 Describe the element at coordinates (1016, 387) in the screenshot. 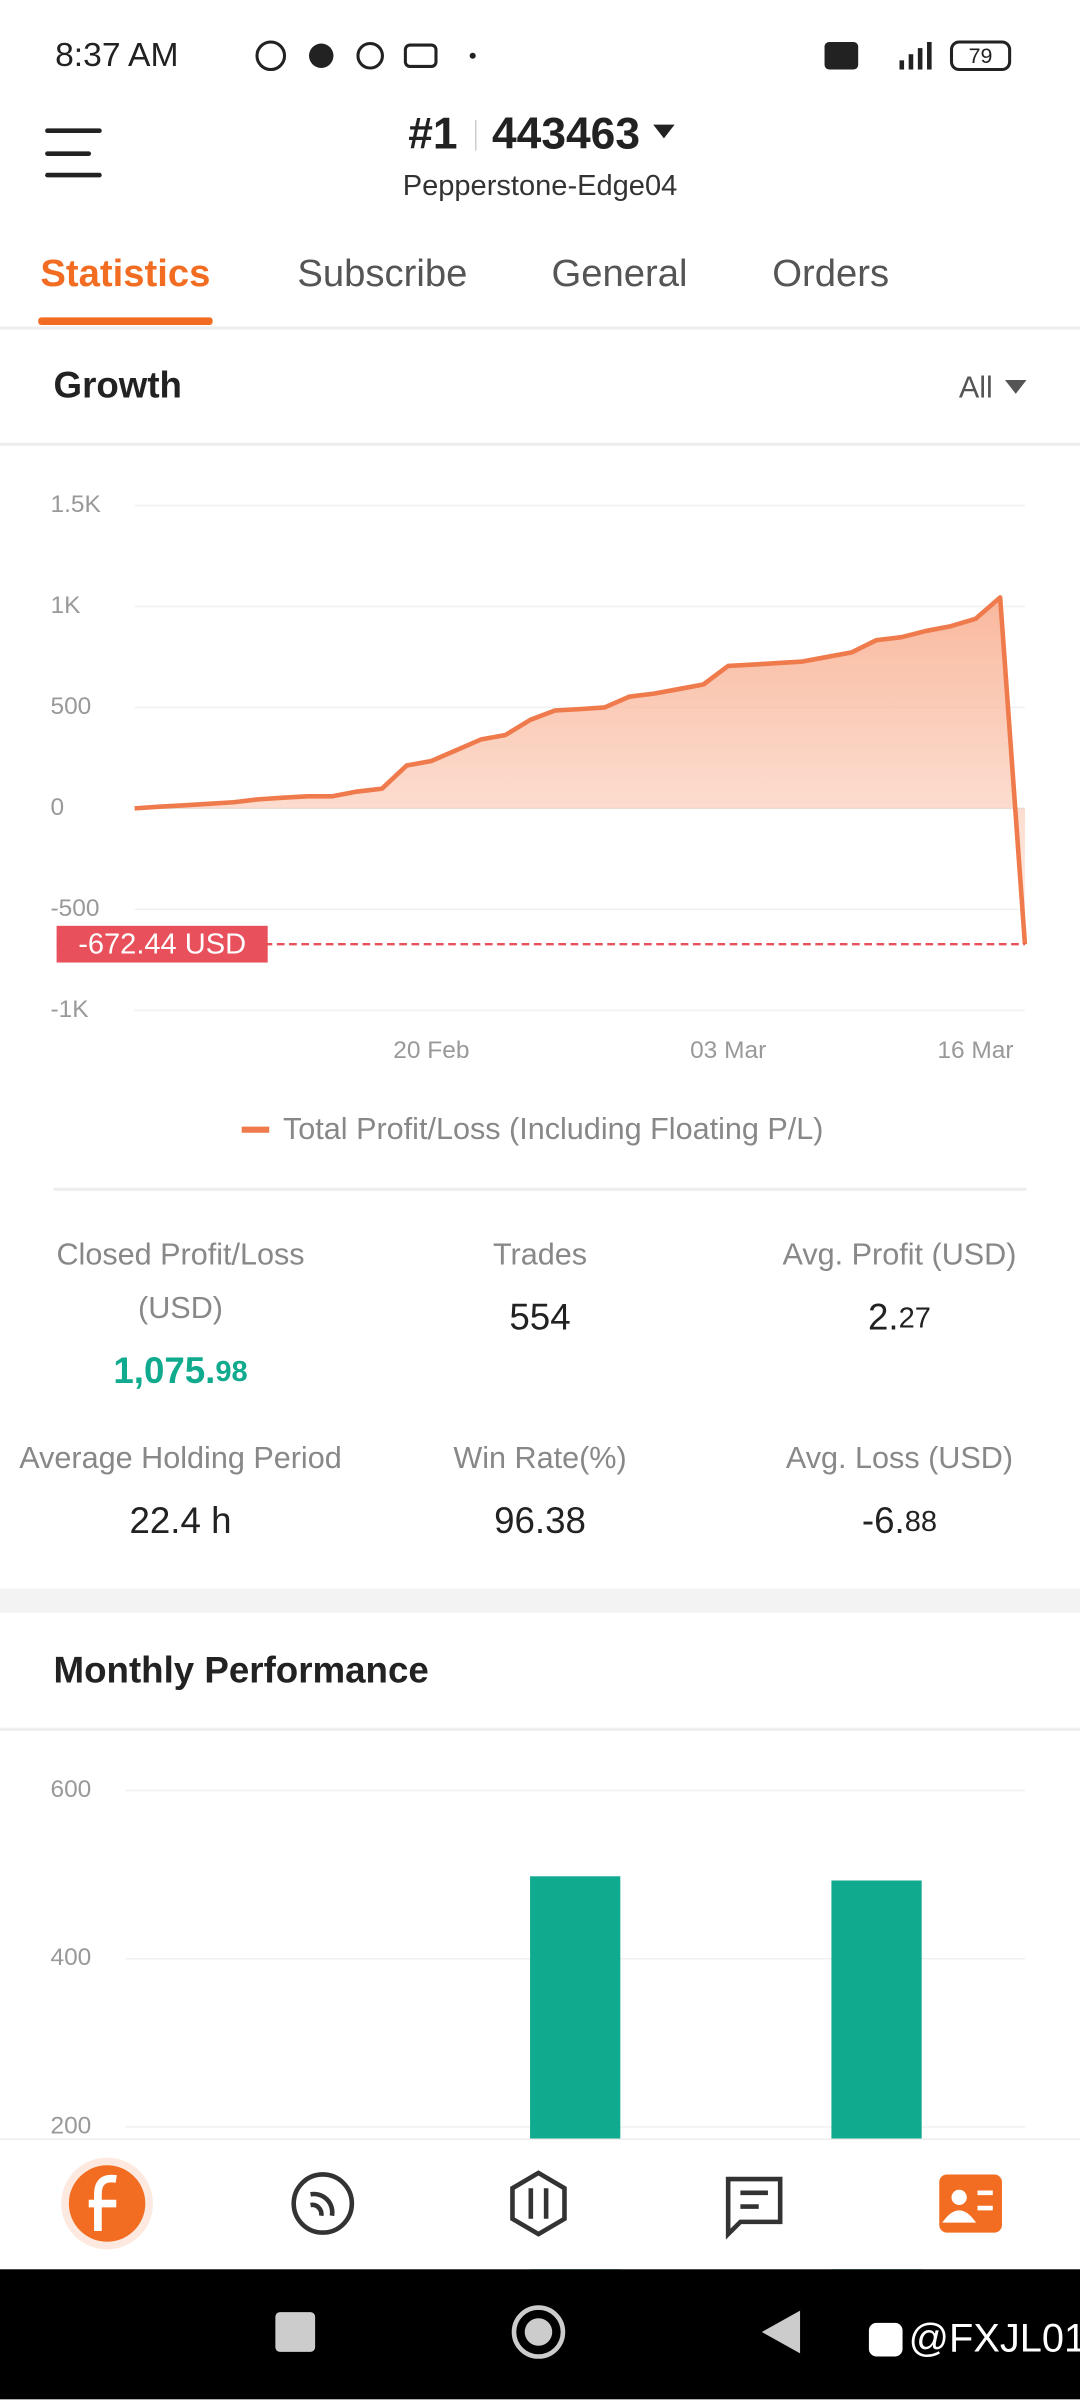

I see `filter-dropdown` at that location.